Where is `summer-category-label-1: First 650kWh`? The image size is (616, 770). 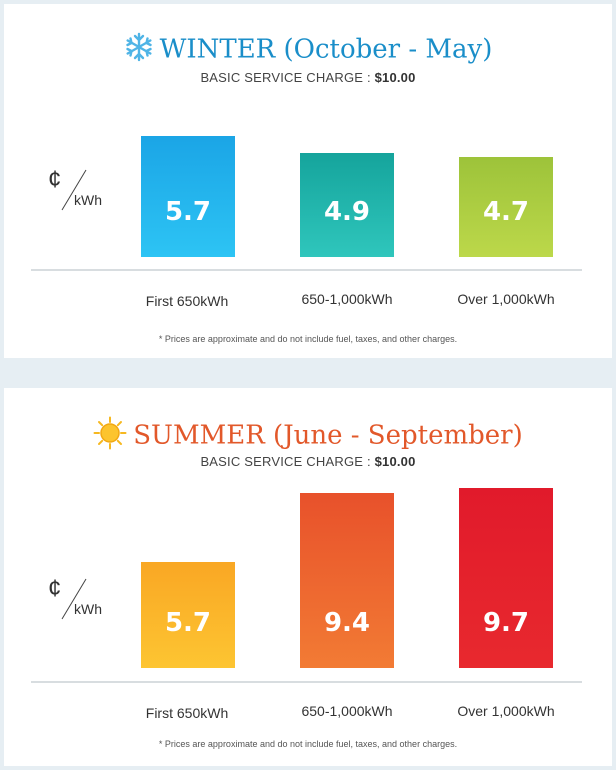 summer-category-label-1: First 650kWh is located at coordinates (187, 713).